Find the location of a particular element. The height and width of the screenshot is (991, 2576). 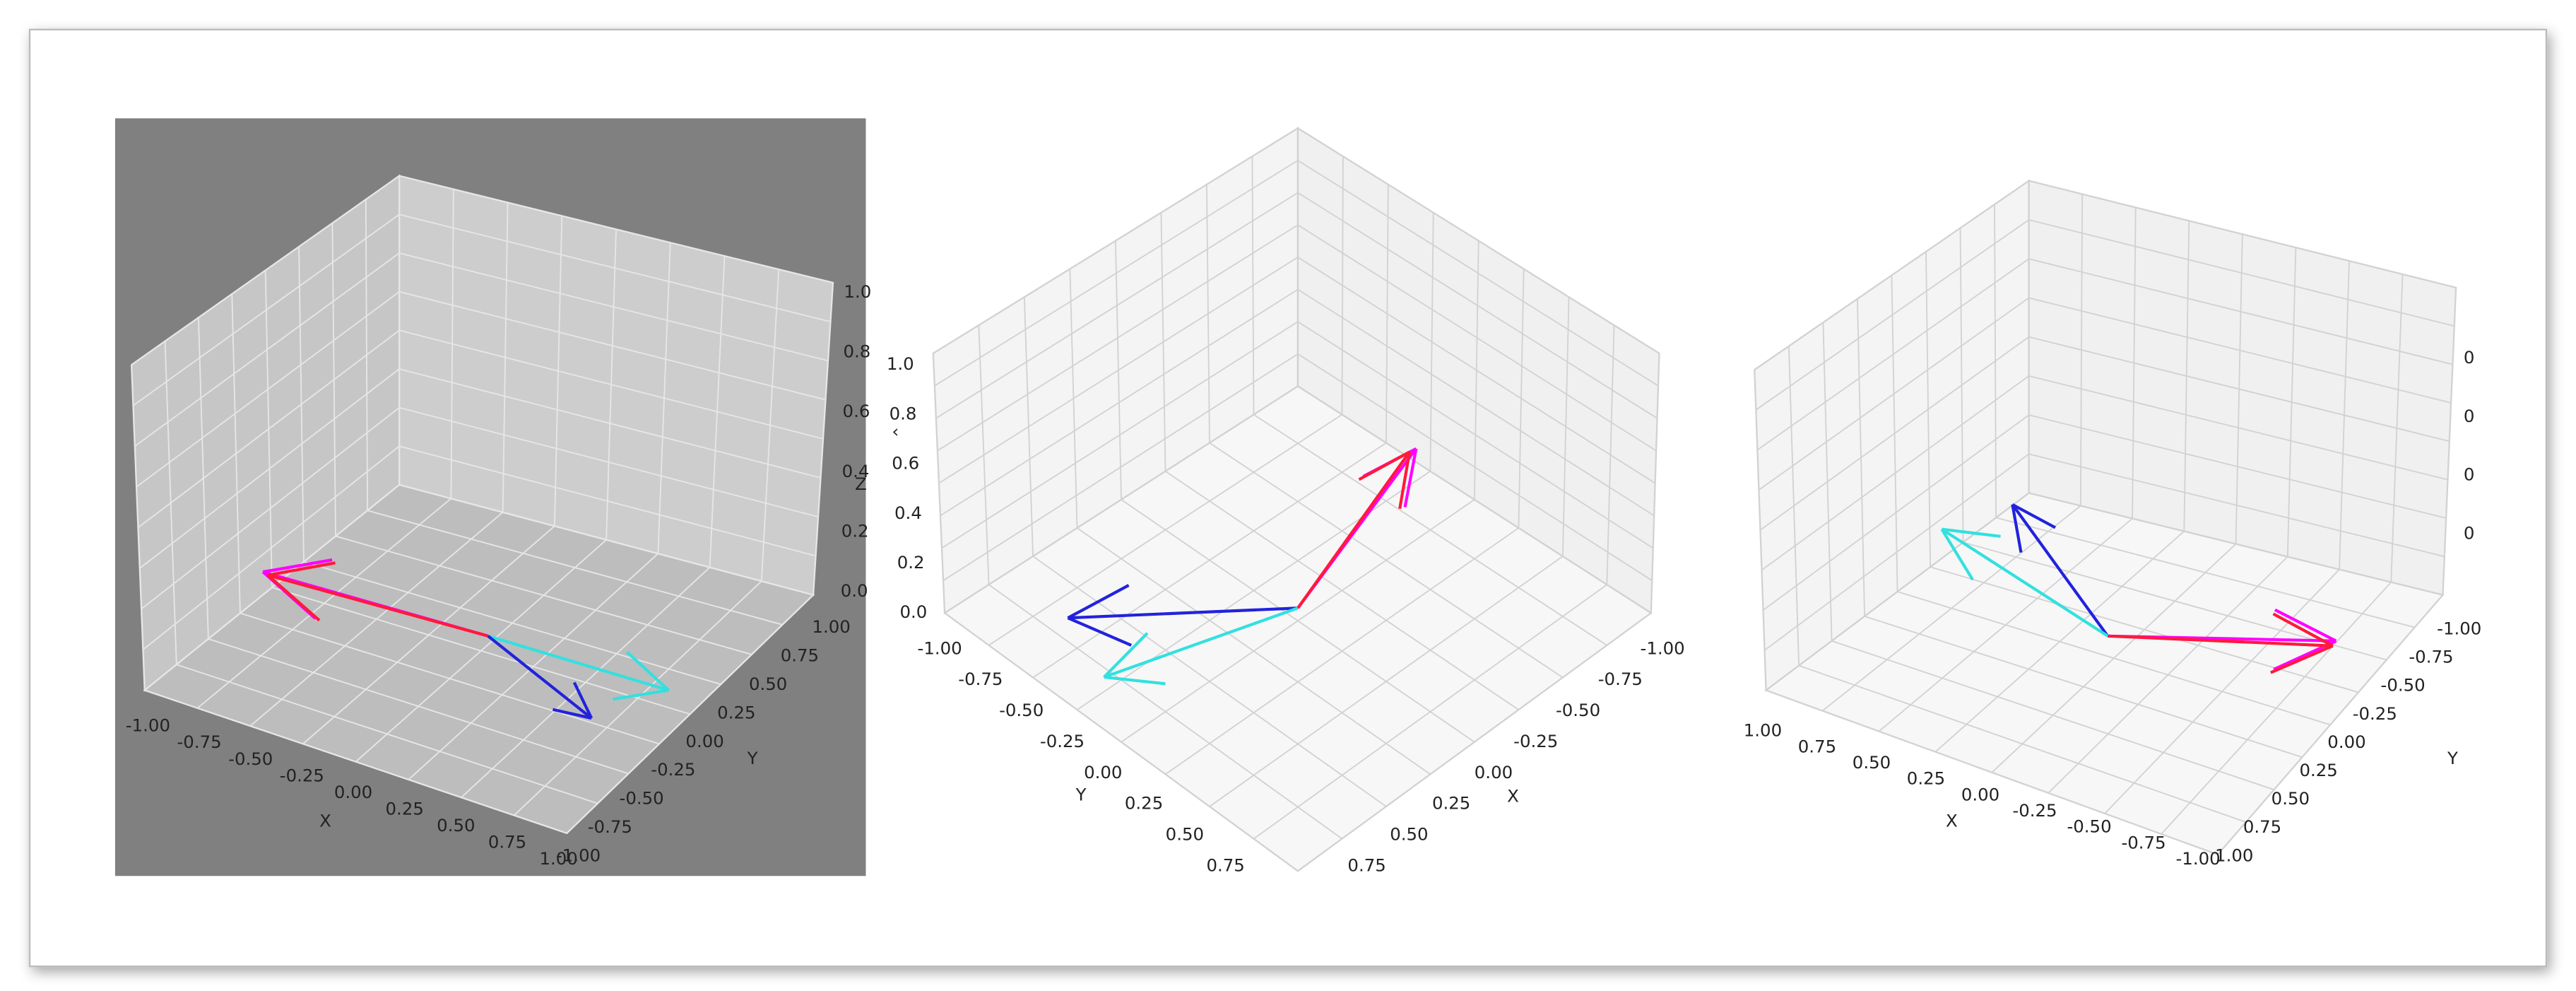

y-axis-label: Y is located at coordinates (1081, 794).